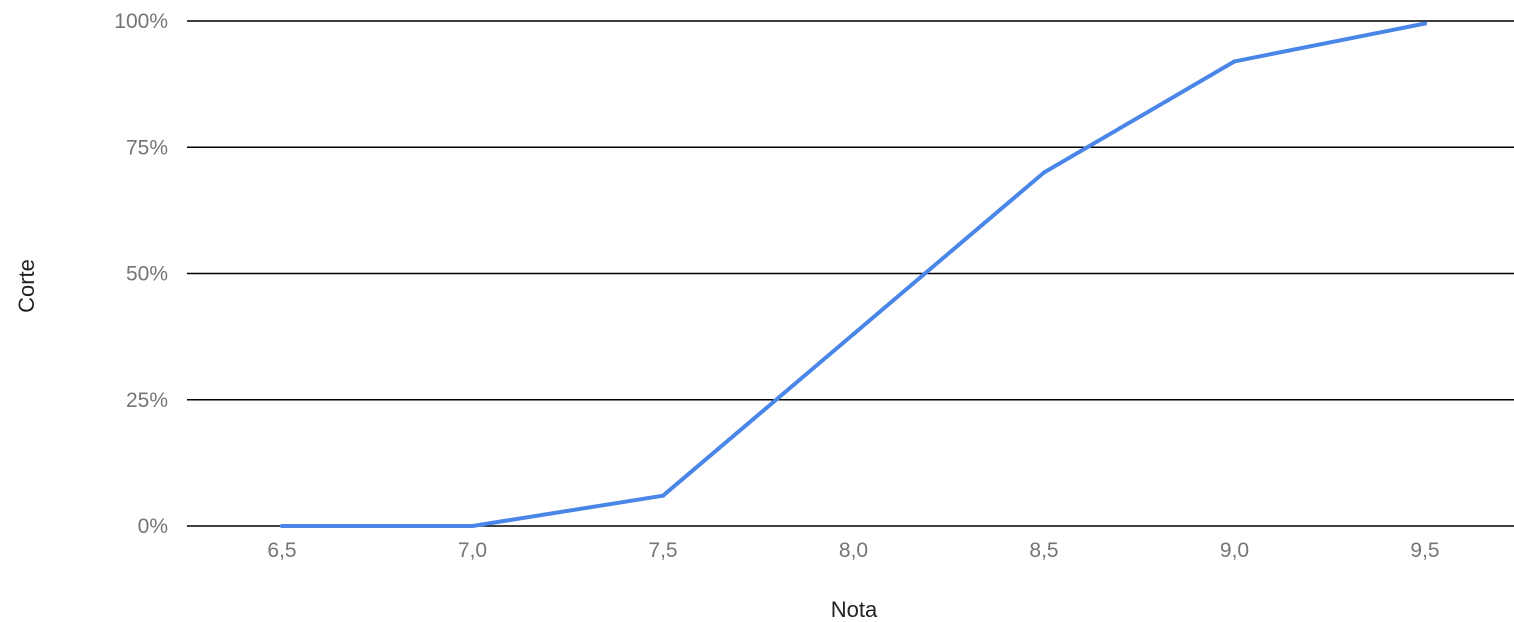 The width and height of the screenshot is (1514, 622). I want to click on y-tick-label: 100%, so click(141, 21).